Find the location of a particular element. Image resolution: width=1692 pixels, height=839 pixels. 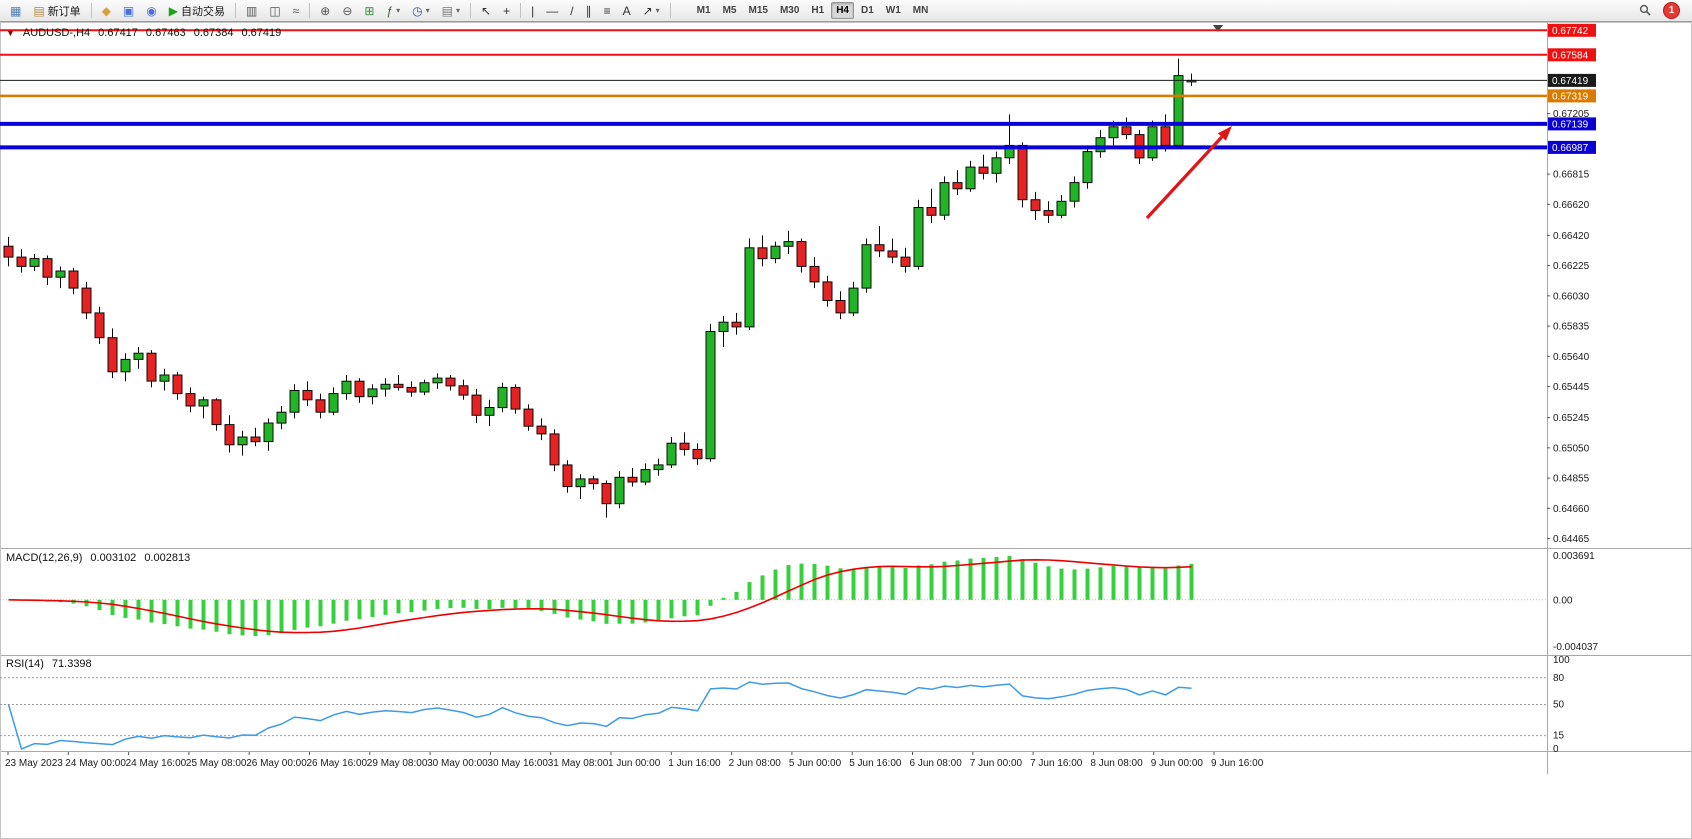

terminal-button: ▣ is located at coordinates (128, 10).